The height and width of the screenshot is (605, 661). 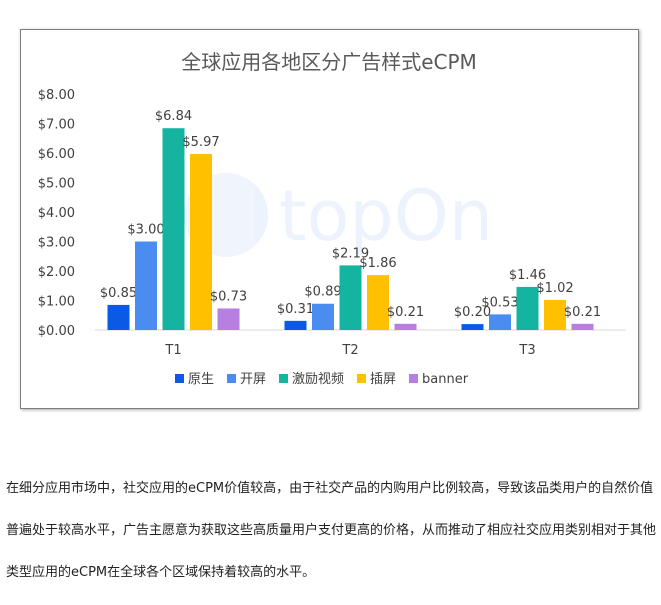 I want to click on bar-data-label: $1.86, so click(x=377, y=263).